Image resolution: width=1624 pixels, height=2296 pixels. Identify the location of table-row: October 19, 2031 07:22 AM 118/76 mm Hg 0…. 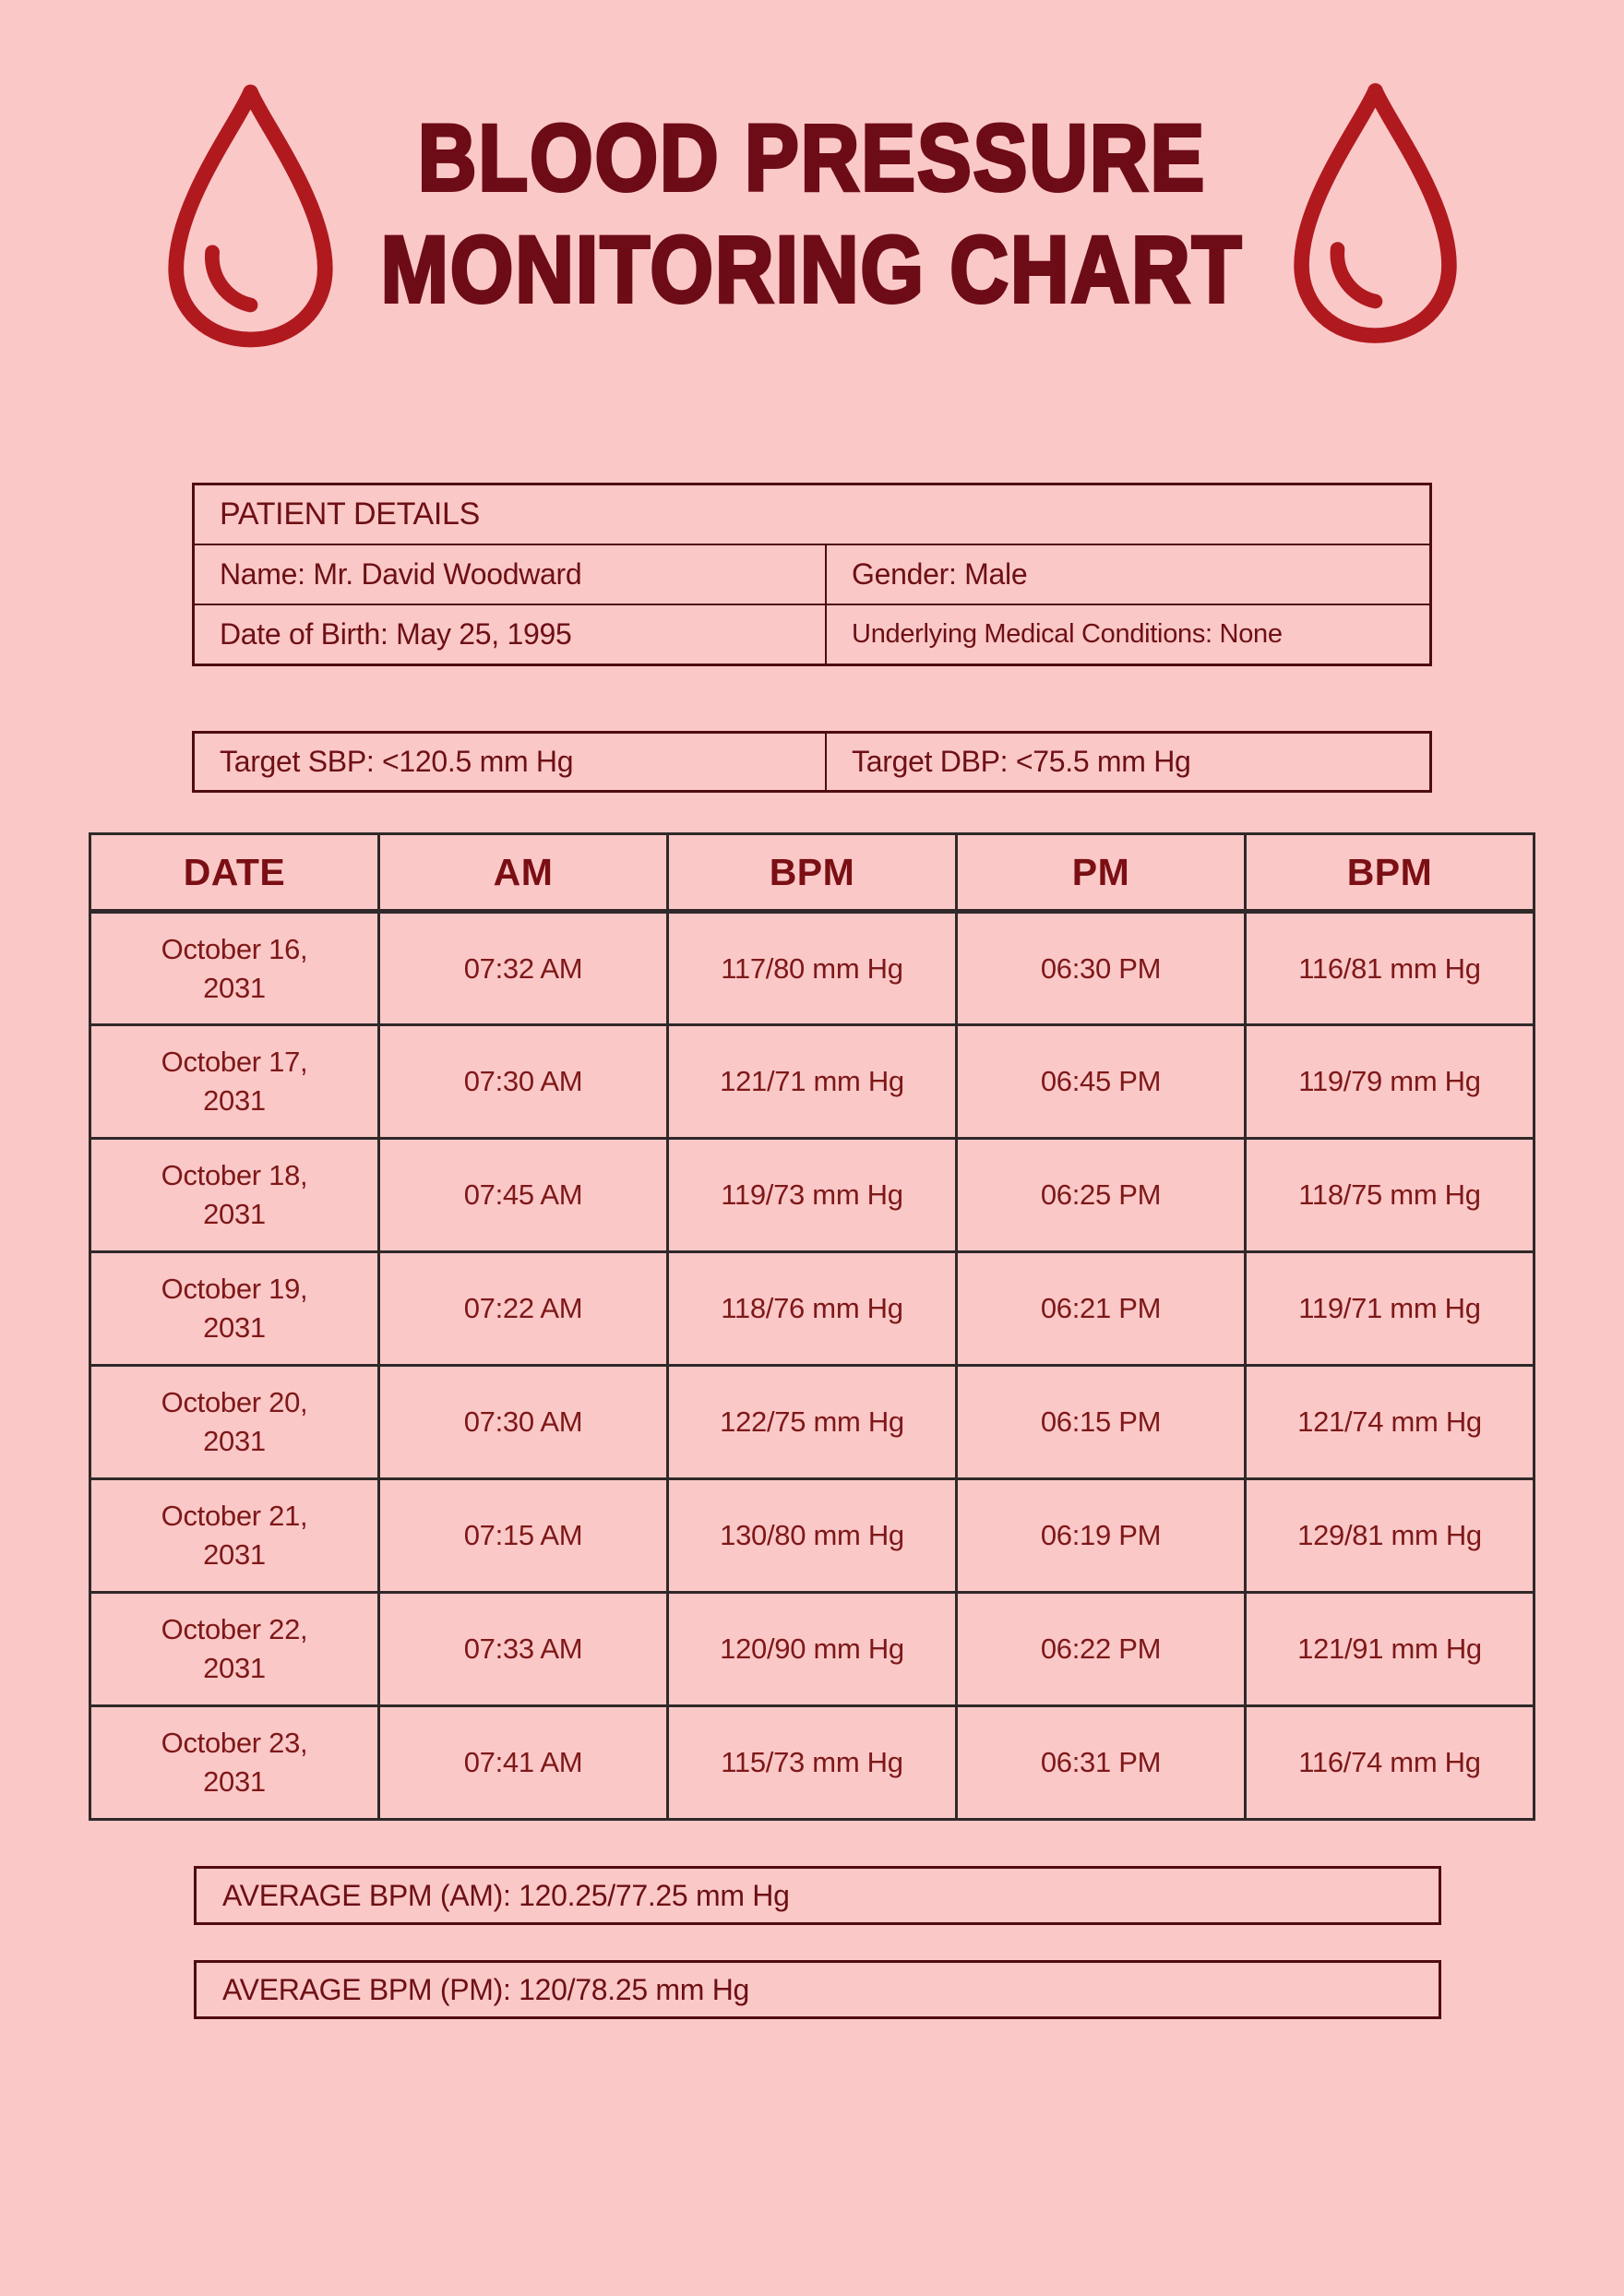
(812, 1308).